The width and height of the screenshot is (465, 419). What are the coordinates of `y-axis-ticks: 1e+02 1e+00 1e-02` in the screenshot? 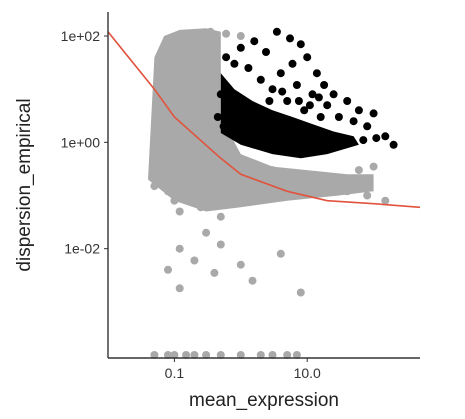 It's located at (84, 142).